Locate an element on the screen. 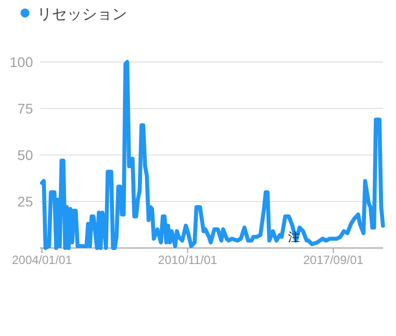 This screenshot has width=396, height=336. y-tick-label: 25 is located at coordinates (25, 202).